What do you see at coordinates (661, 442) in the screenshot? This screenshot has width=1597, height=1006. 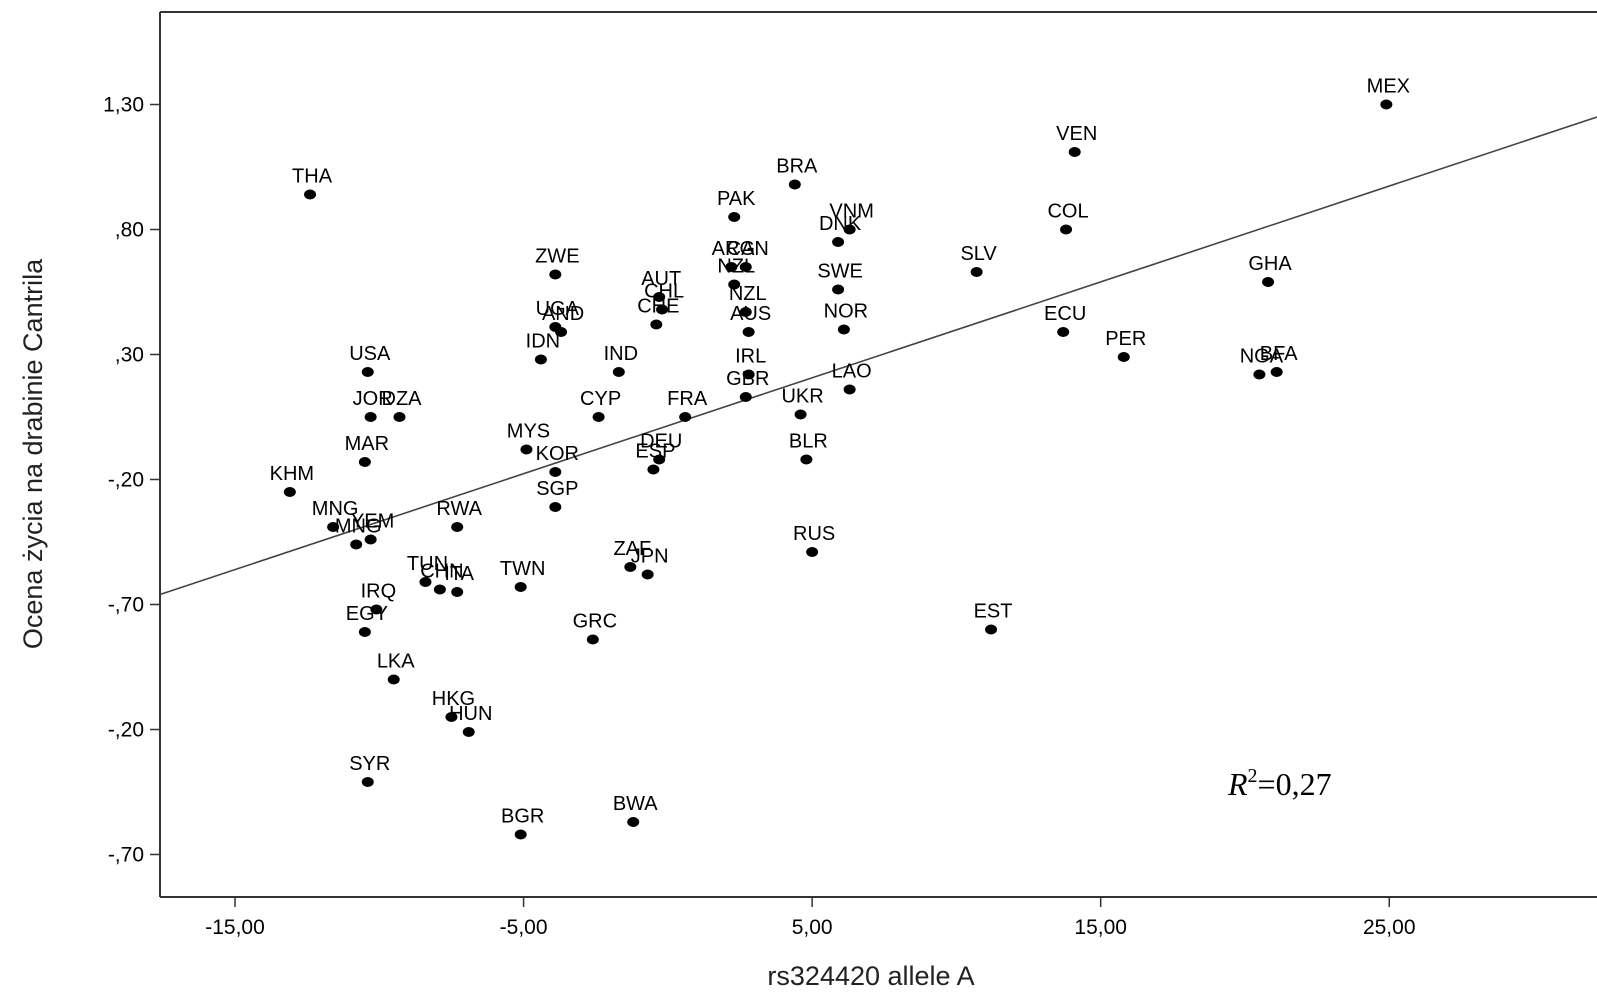 I see `point-label: DEU` at bounding box center [661, 442].